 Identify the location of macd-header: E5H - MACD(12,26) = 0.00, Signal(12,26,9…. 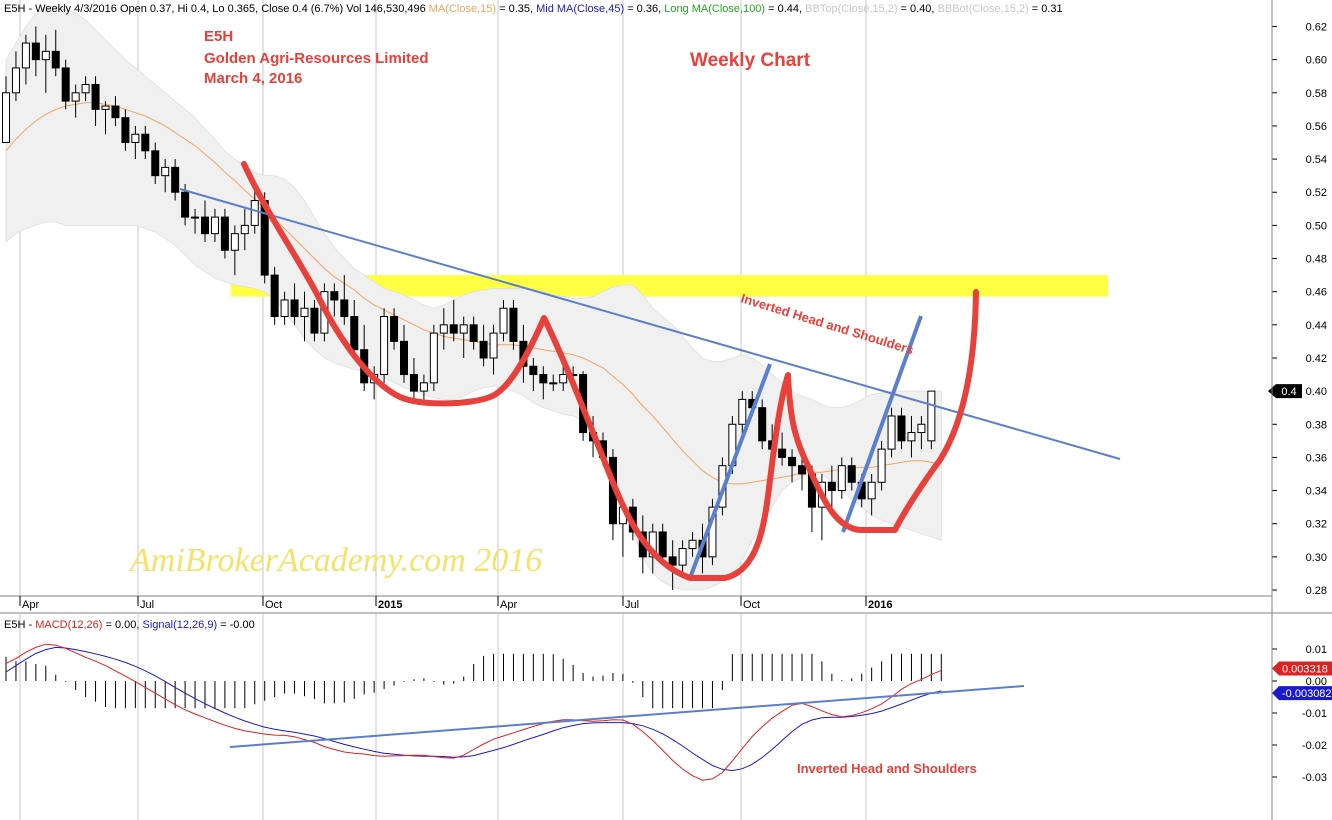
(129, 625).